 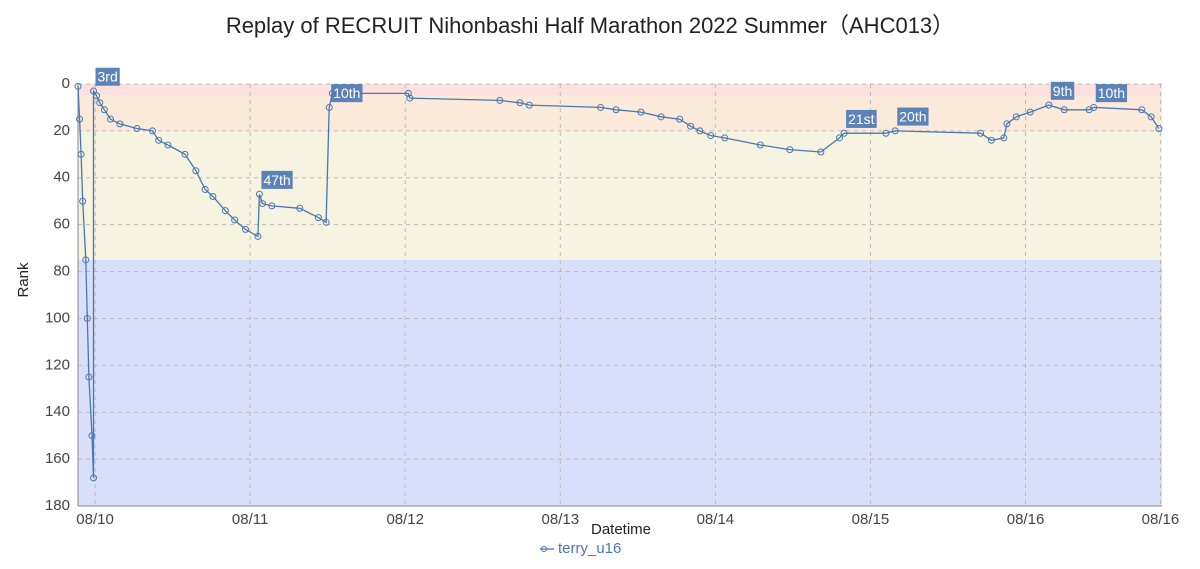 I want to click on x-tick-label: 08/13, so click(x=561, y=519).